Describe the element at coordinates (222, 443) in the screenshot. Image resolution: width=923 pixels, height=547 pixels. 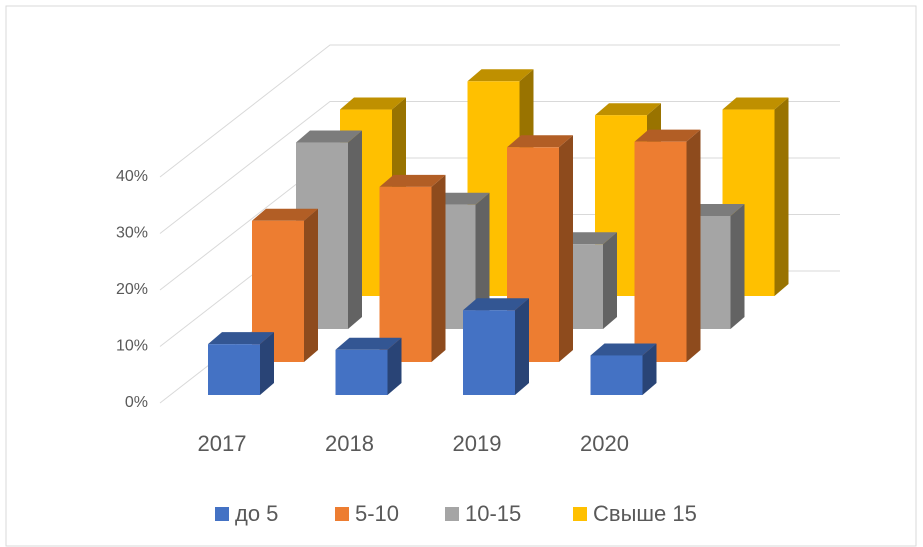
I see `x-tick-label: 2017` at that location.